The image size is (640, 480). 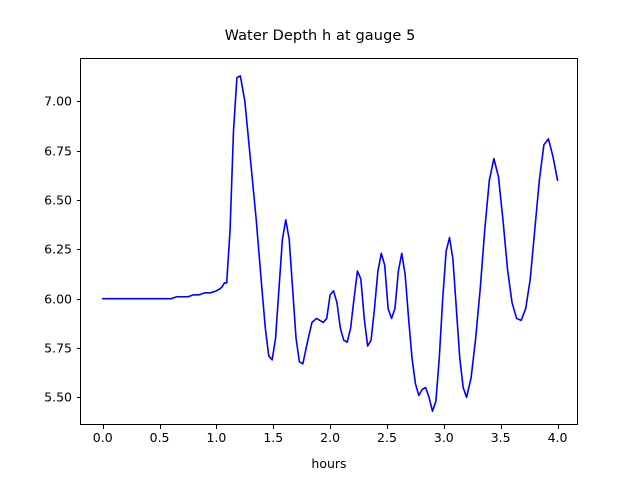 I want to click on y-tick-label: 5.75, so click(x=58, y=348).